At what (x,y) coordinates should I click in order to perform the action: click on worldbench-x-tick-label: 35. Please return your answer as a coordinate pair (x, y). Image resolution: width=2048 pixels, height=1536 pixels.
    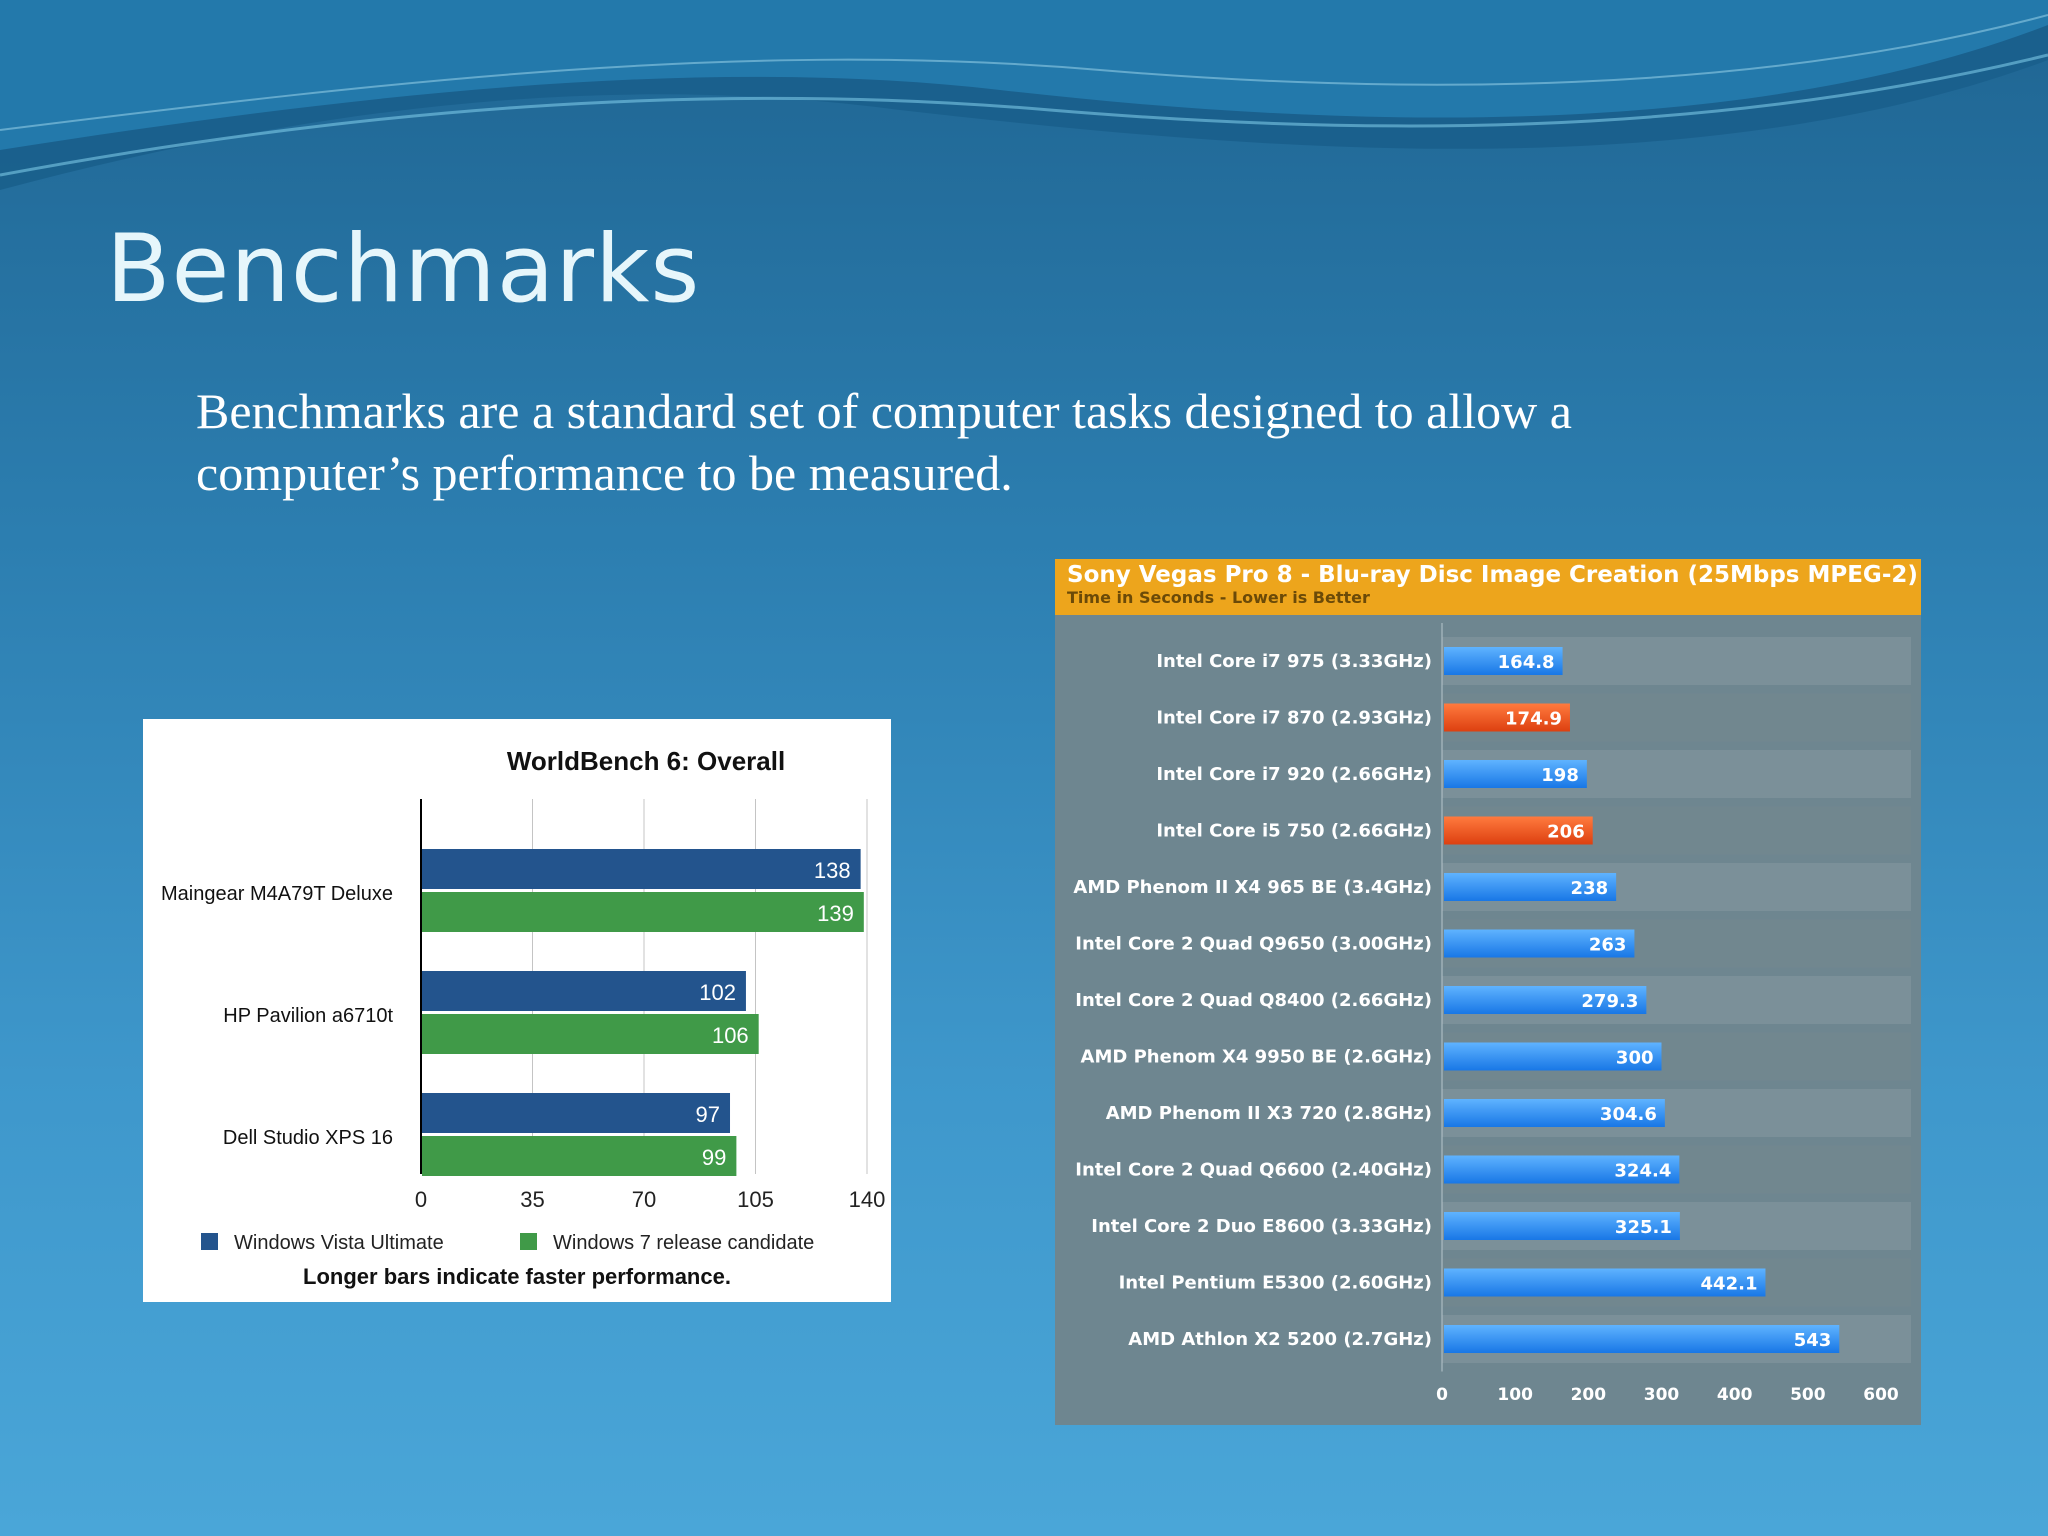
    Looking at the image, I should click on (532, 1199).